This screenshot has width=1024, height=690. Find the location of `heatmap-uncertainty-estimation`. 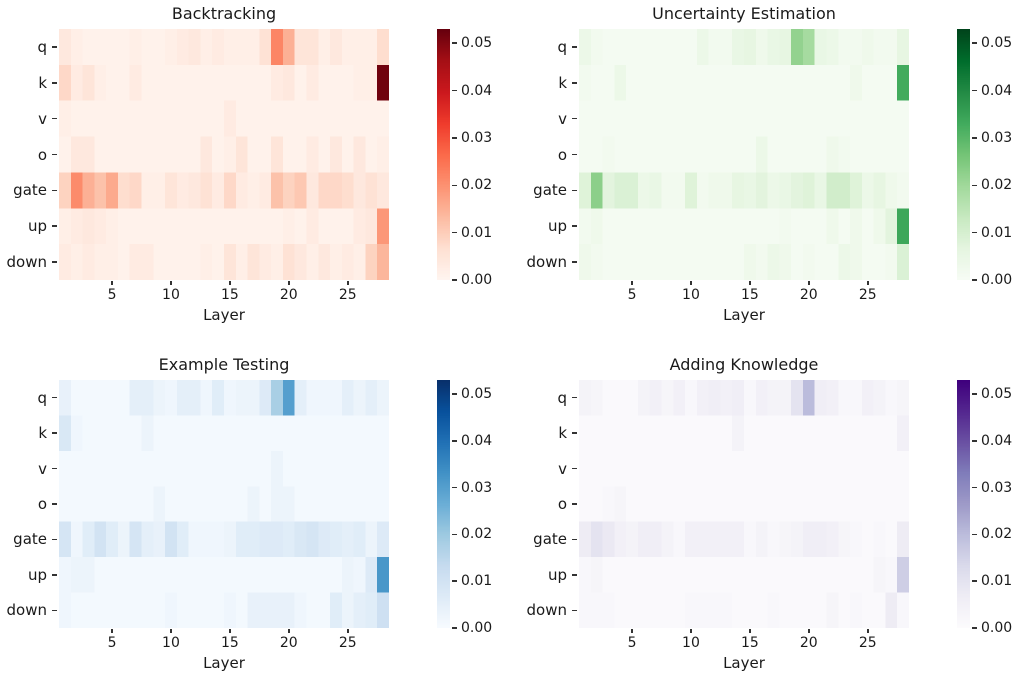

heatmap-uncertainty-estimation is located at coordinates (744, 154).